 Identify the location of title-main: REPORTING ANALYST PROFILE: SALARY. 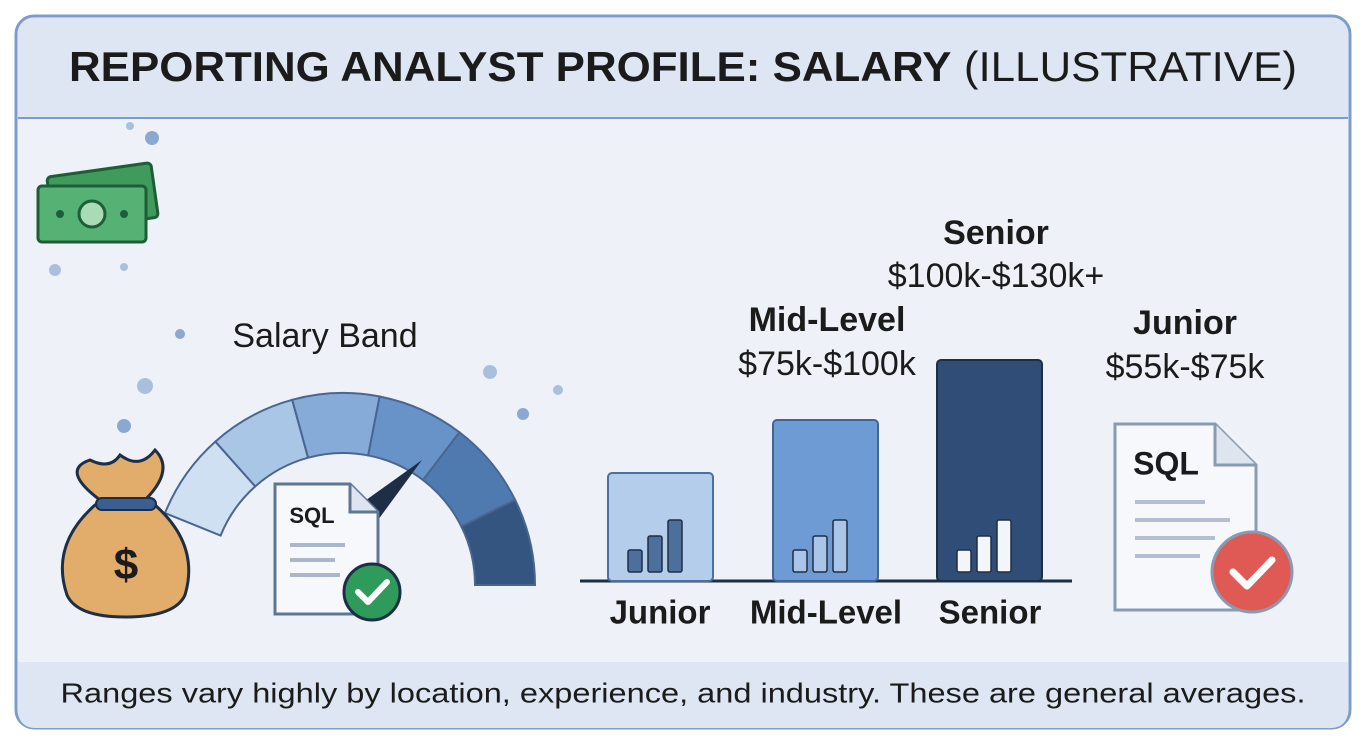
(510, 66).